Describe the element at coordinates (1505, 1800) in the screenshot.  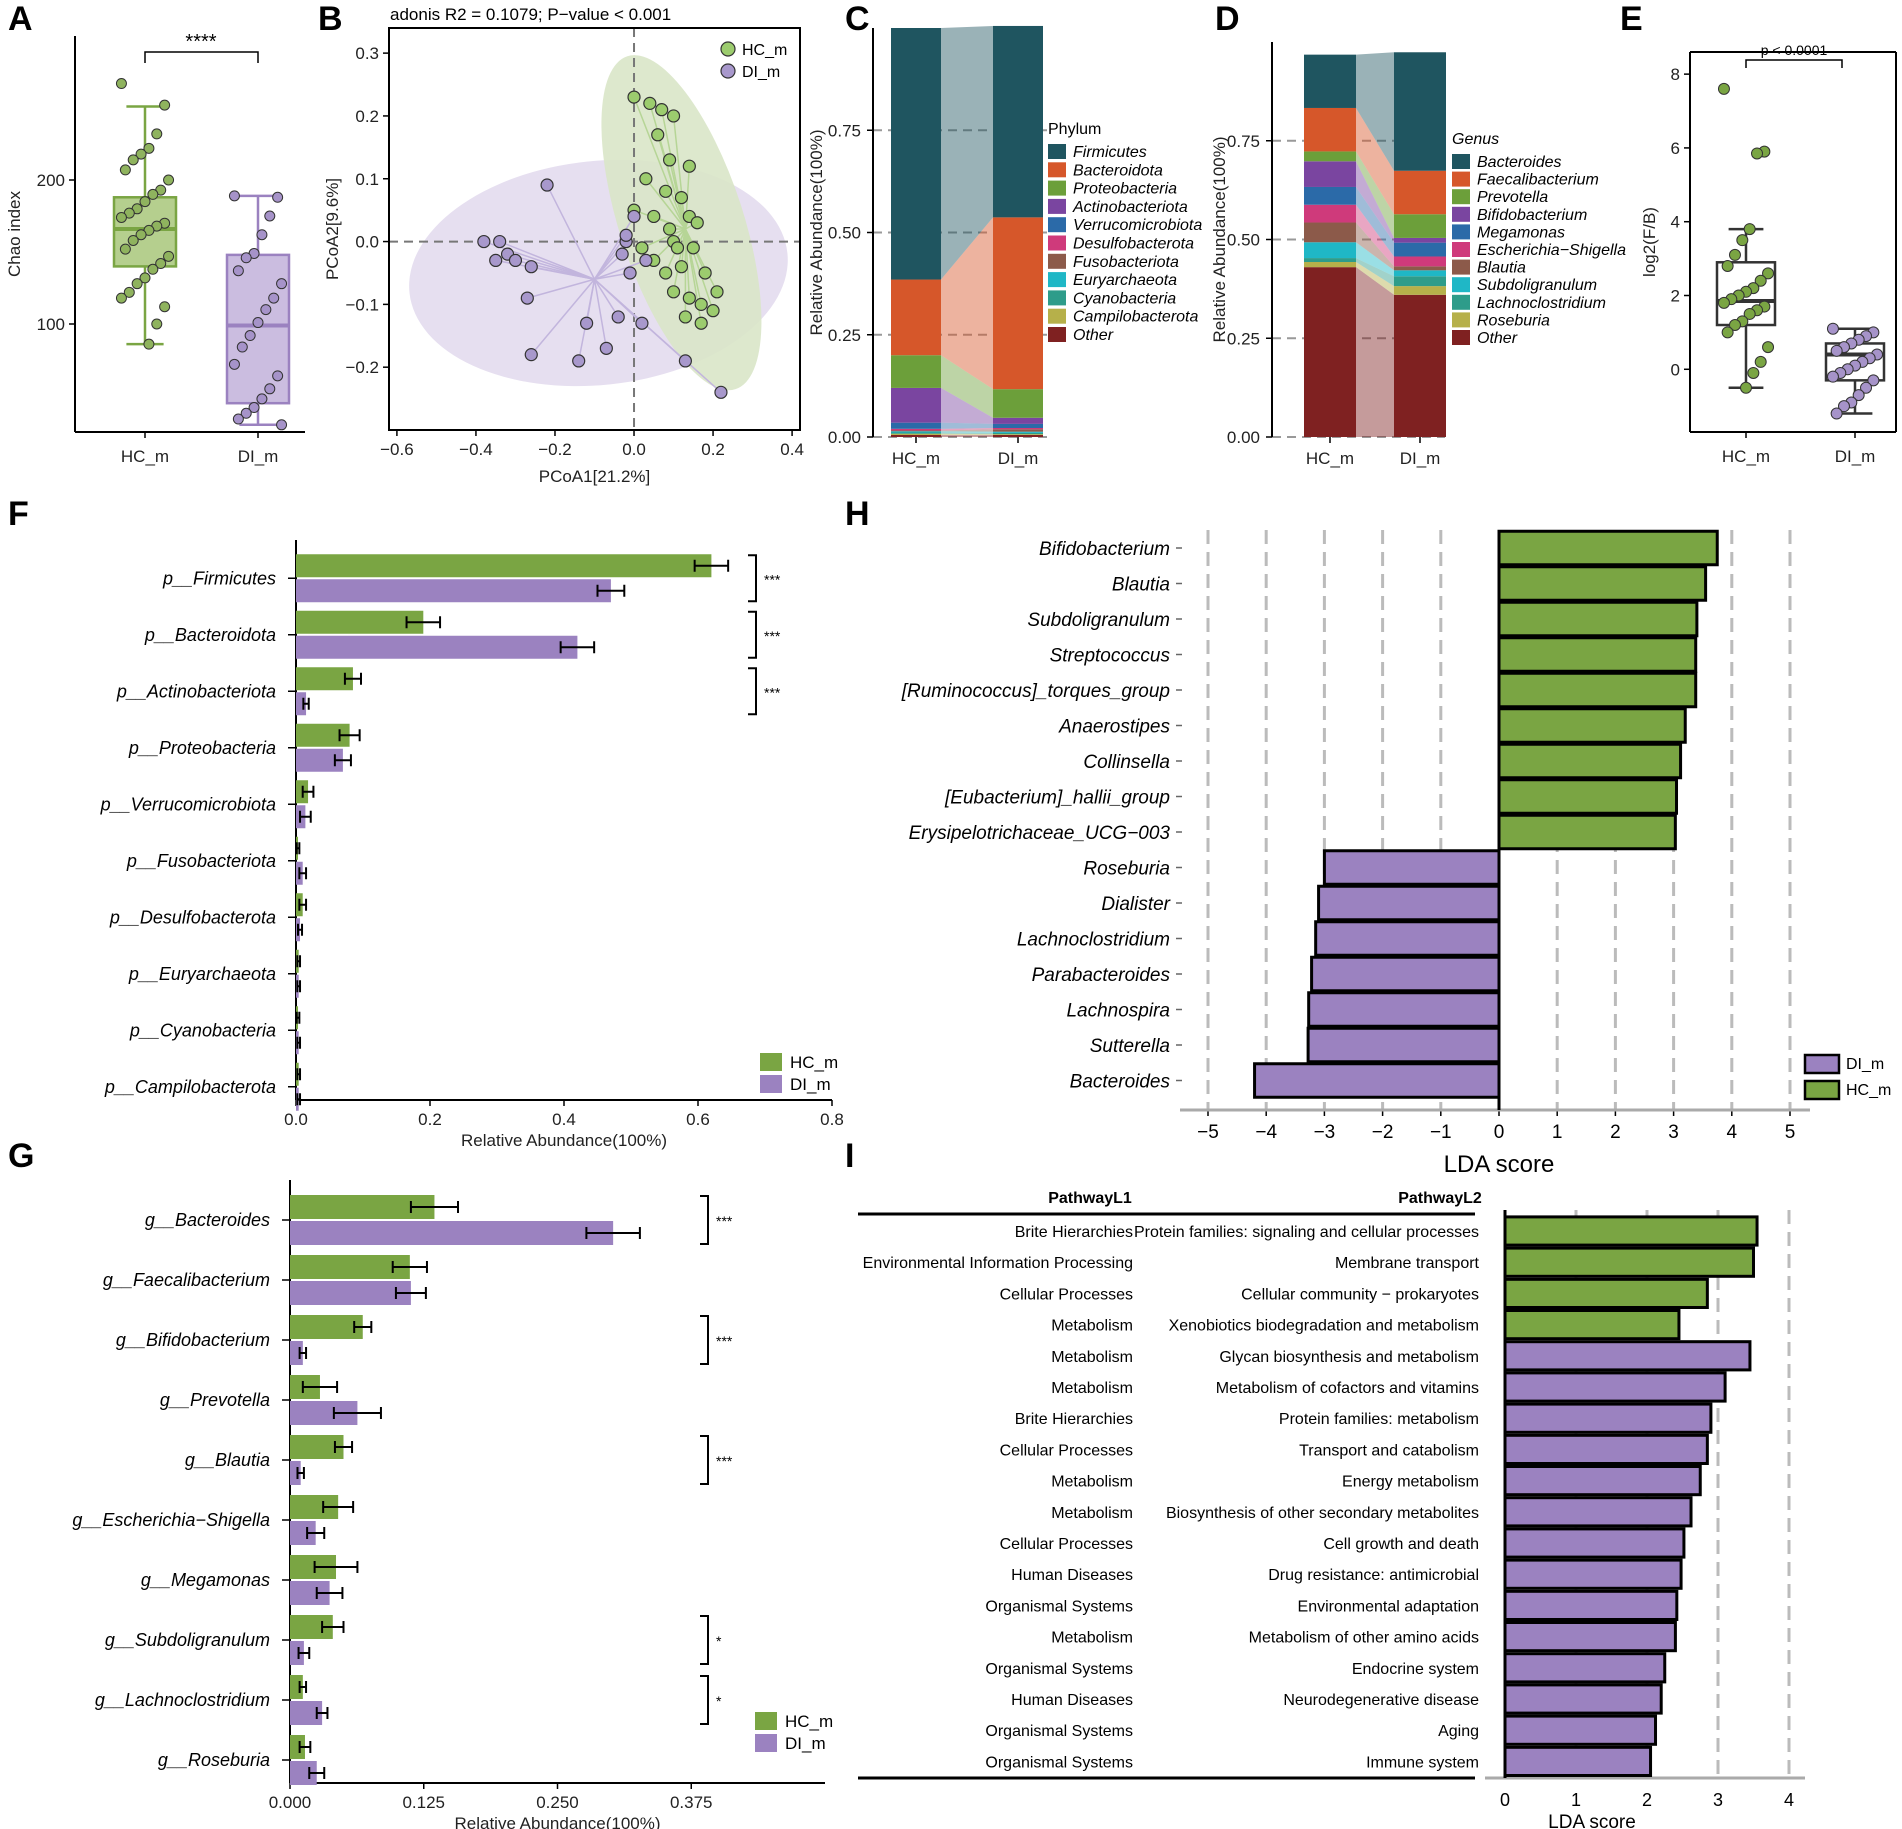
I see `x-tick-label: 0` at that location.